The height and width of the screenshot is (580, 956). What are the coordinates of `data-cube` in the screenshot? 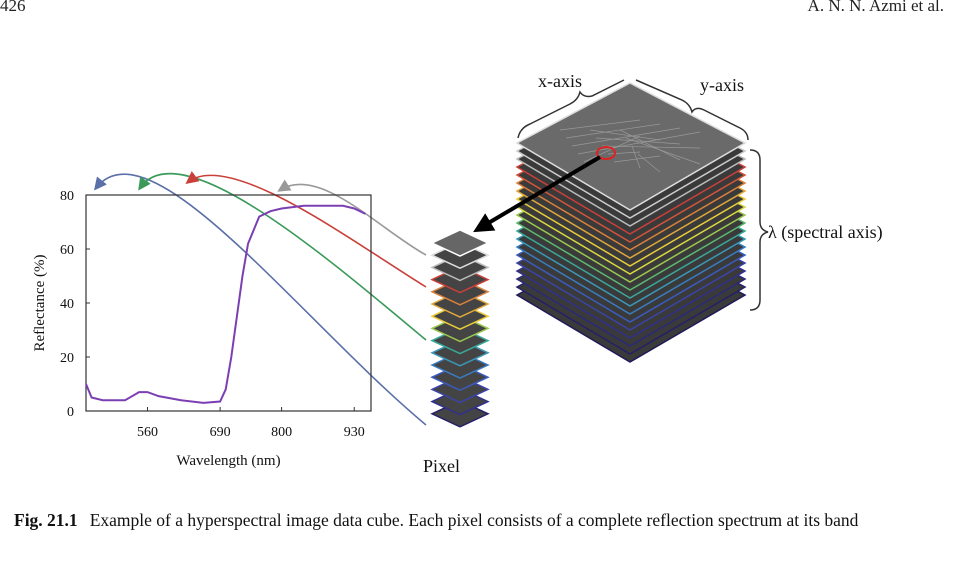 It's located at (631, 222).